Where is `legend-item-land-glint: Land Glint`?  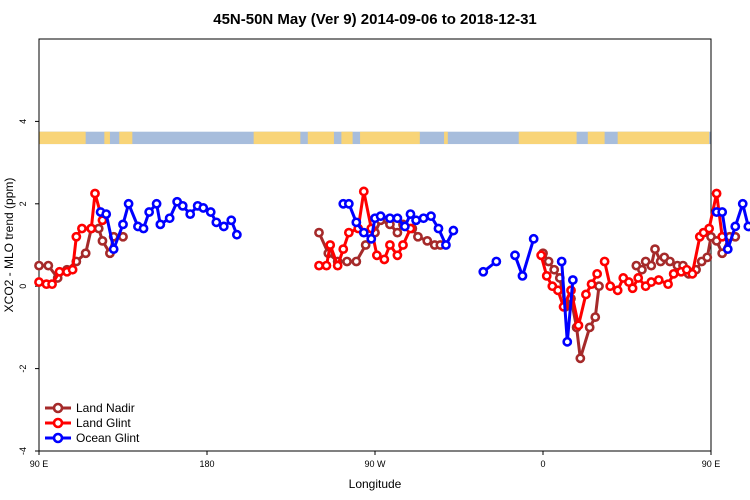
legend-item-land-glint: Land Glint is located at coordinates (88, 423).